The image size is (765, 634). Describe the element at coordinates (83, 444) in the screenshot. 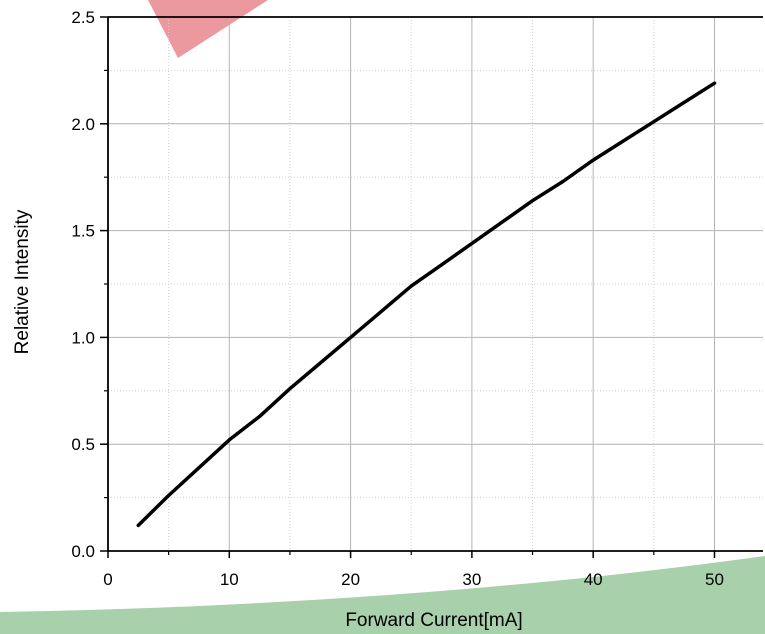

I see `y-tick-label: 0.5` at that location.